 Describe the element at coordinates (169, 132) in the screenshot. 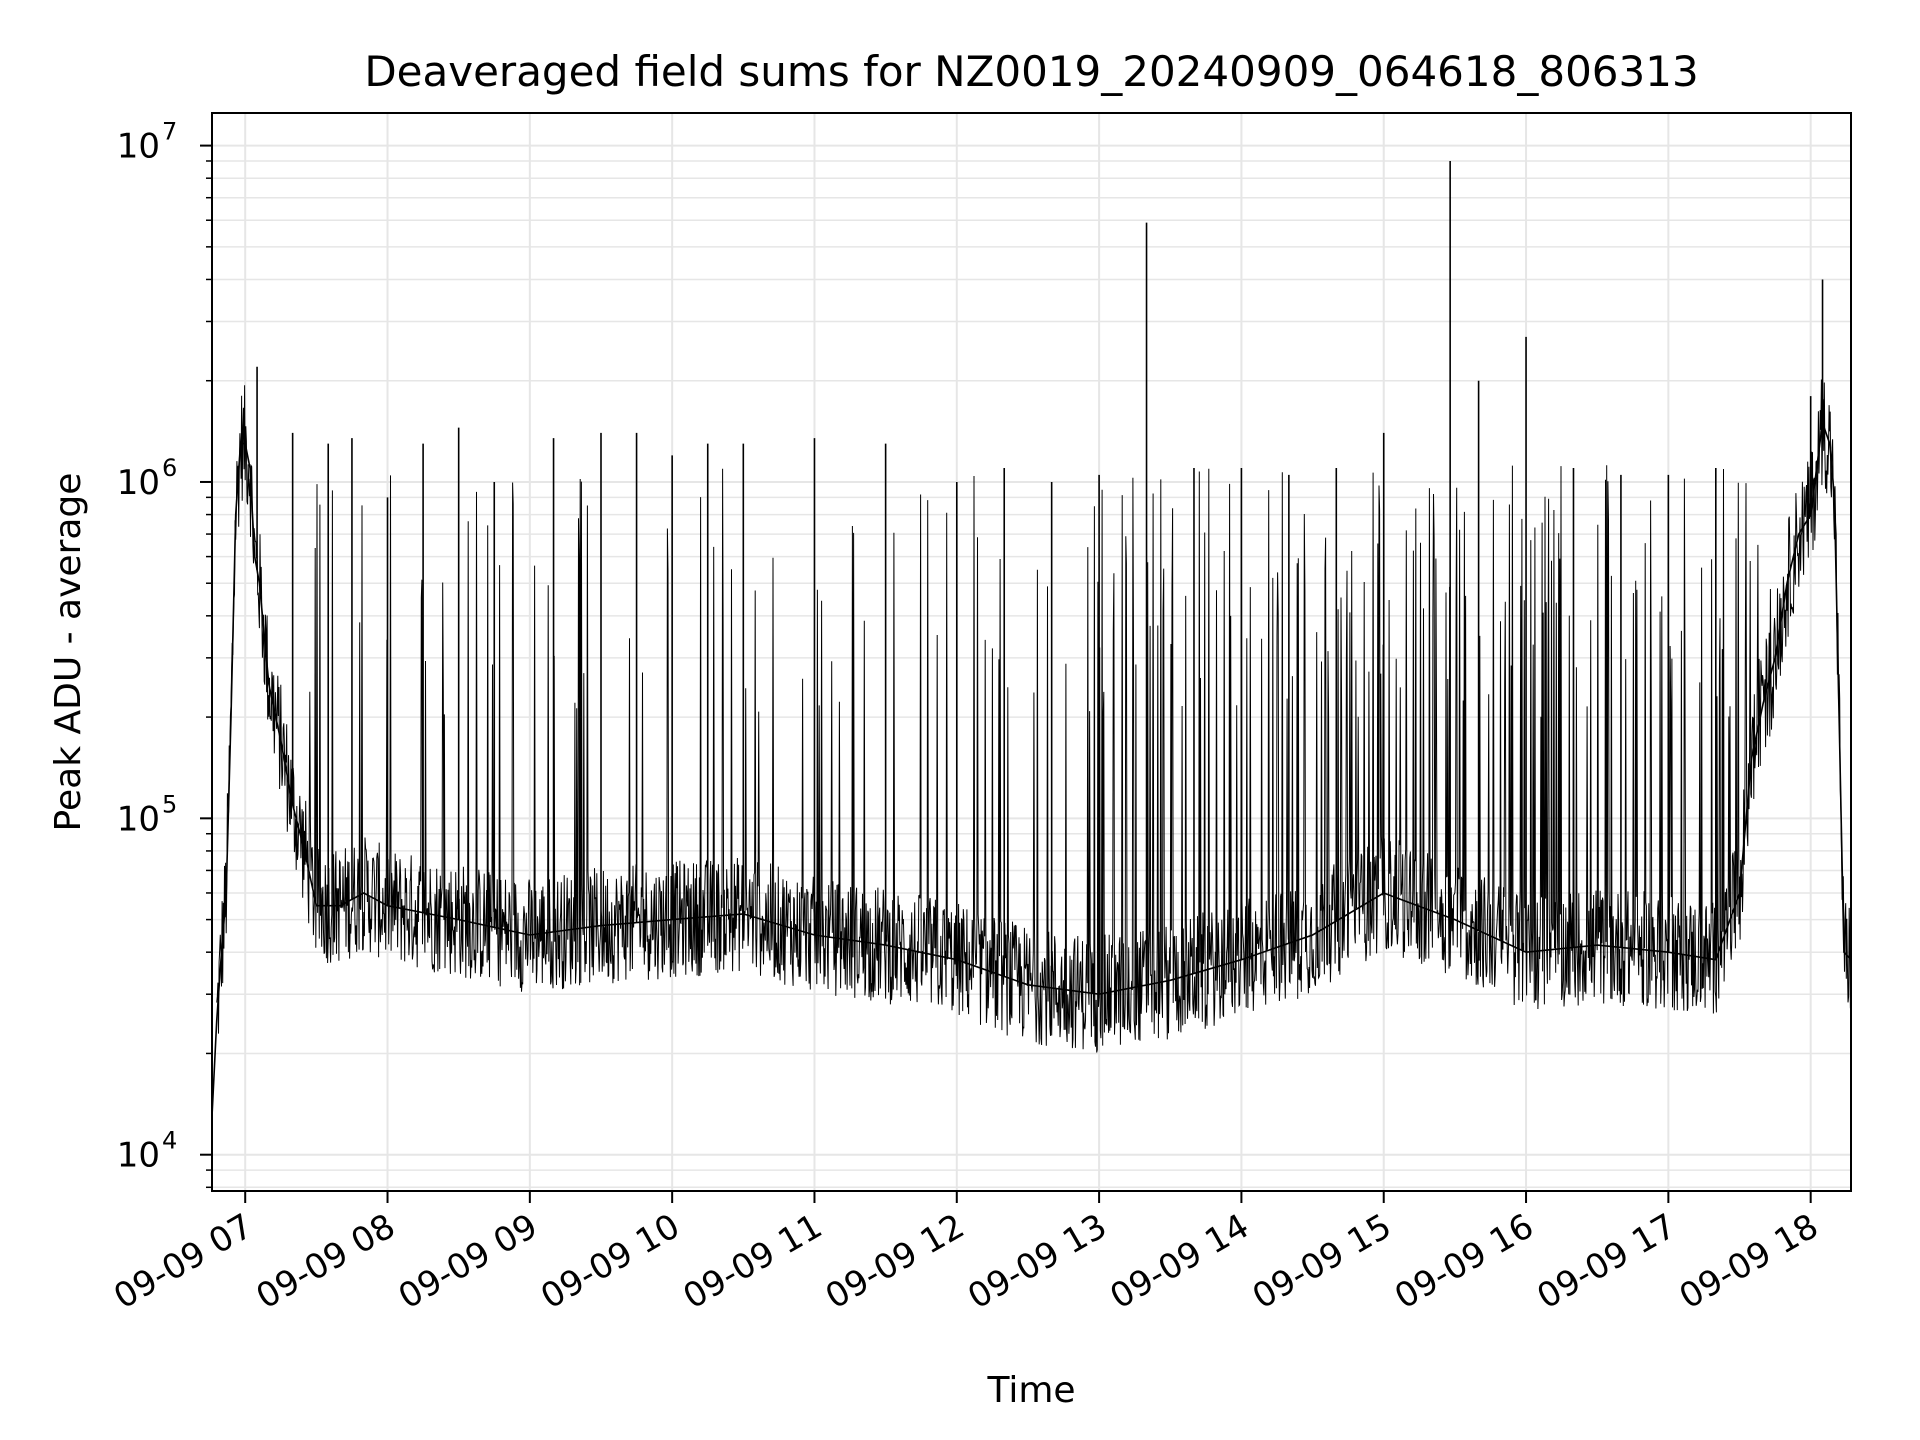

I see `y-tick-exponent: 7` at that location.